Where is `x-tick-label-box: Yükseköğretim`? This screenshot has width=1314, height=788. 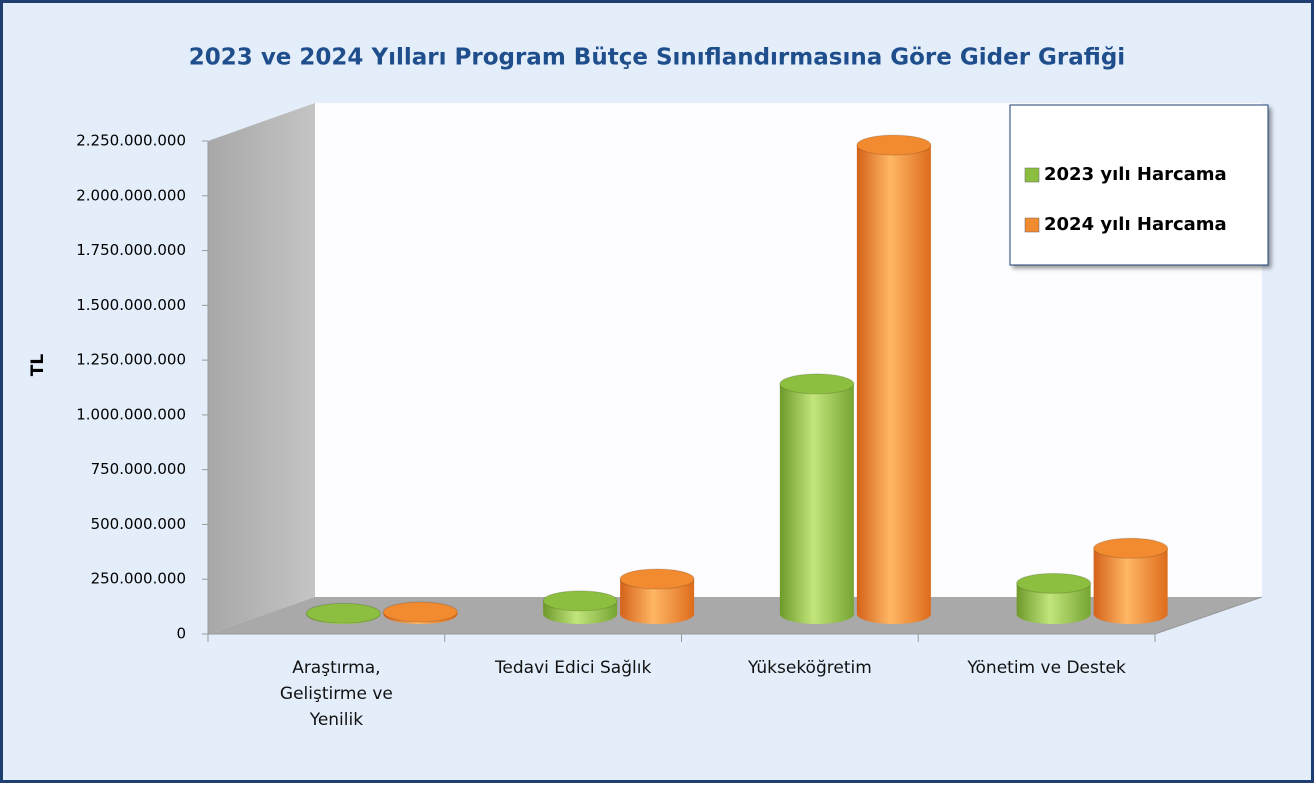
x-tick-label-box: Yükseköğretim is located at coordinates (809, 668).